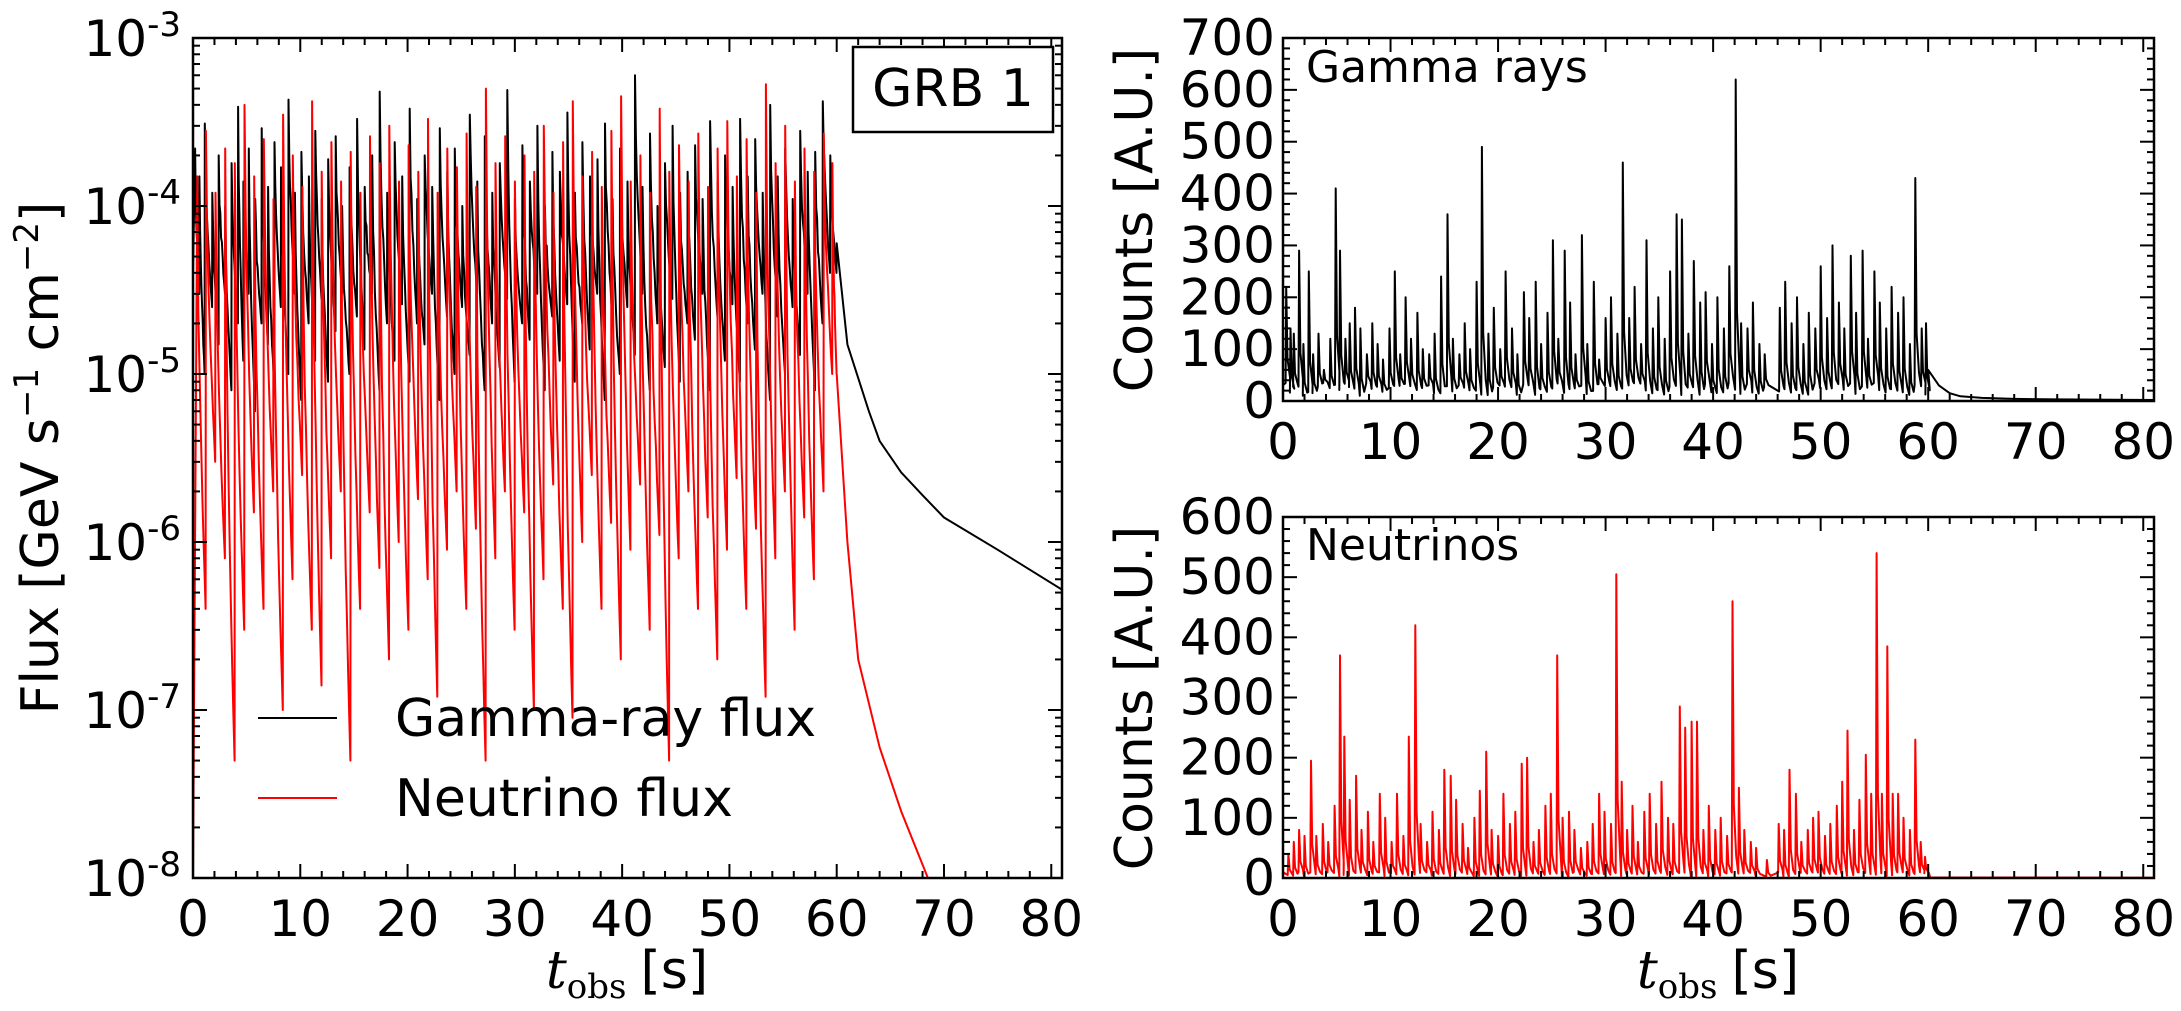  I want to click on gamma-counts-series, so click(1718, 239).